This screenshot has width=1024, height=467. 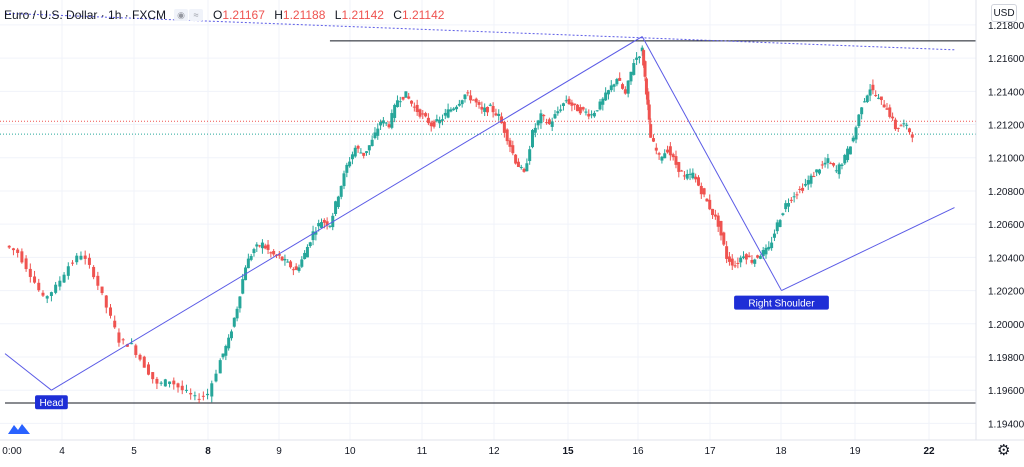 I want to click on ohlc-values: O1.21167 H1.21188 L1.21142 C1.21142, so click(x=329, y=15).